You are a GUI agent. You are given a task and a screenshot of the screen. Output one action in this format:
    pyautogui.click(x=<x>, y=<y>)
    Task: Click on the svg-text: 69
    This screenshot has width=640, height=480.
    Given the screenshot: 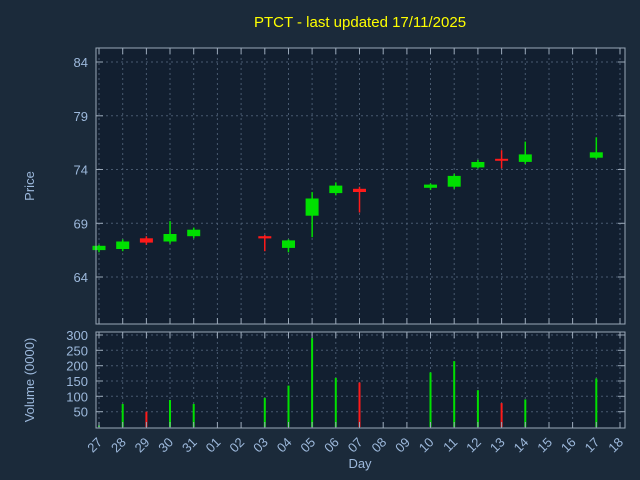 What is the action you would take?
    pyautogui.click(x=81, y=223)
    